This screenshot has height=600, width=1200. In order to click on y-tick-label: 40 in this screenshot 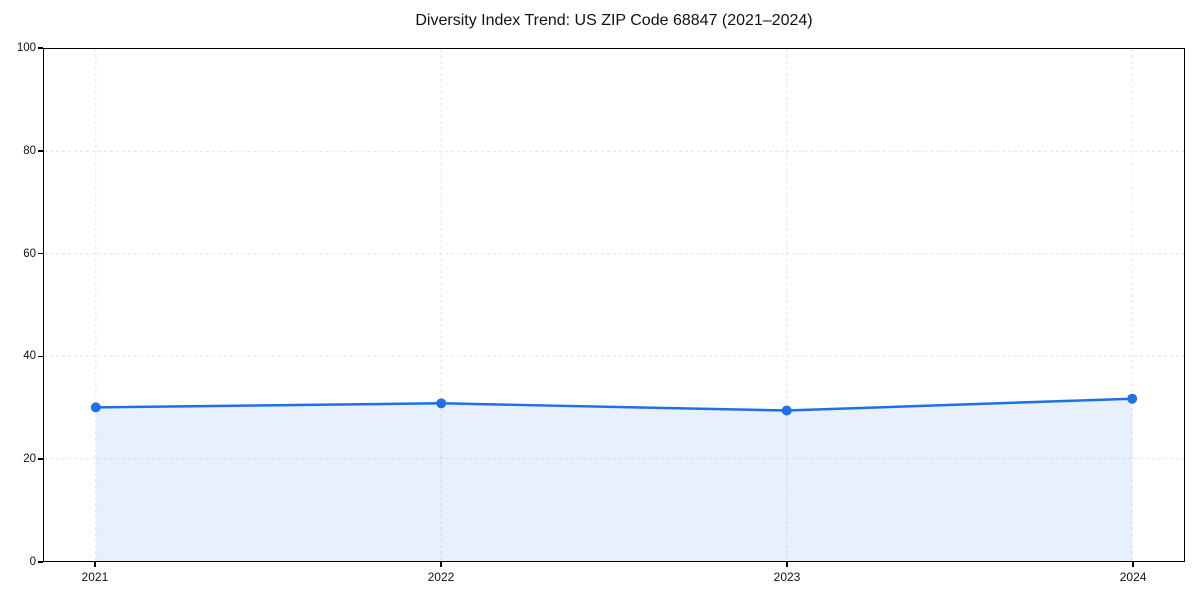, I will do `click(29, 356)`.